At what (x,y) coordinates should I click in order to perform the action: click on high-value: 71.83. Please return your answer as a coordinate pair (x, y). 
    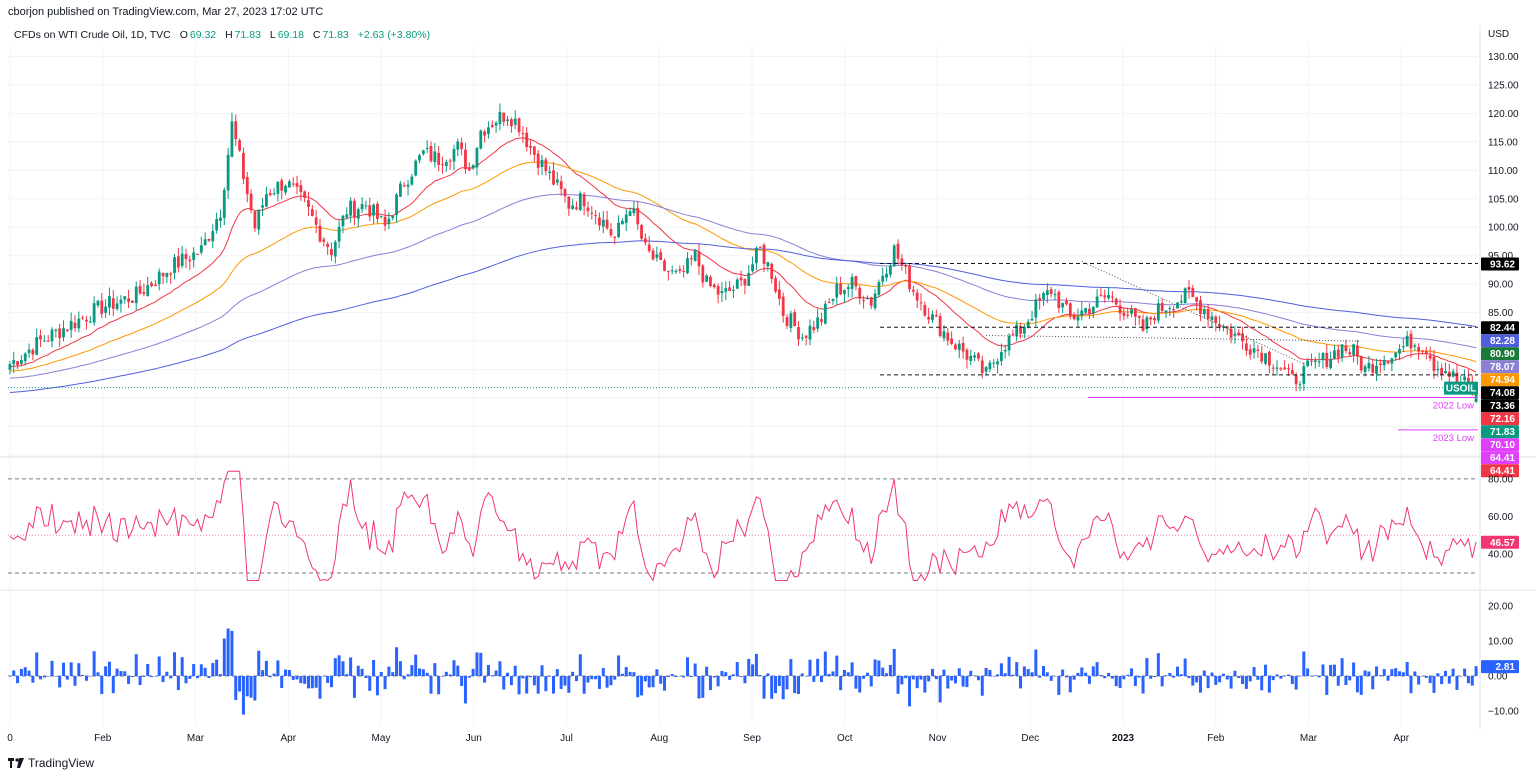
    Looking at the image, I should click on (247, 35).